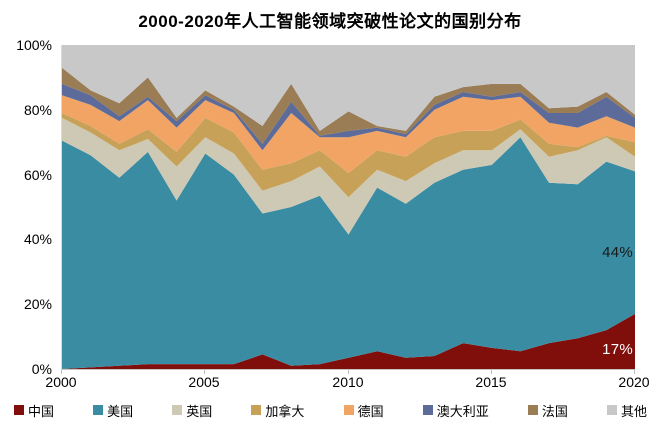  What do you see at coordinates (330, 410) in the screenshot?
I see `chart-legend: 中国 美国 英国 加拿大 德国 澳大利亚 法国 其他` at bounding box center [330, 410].